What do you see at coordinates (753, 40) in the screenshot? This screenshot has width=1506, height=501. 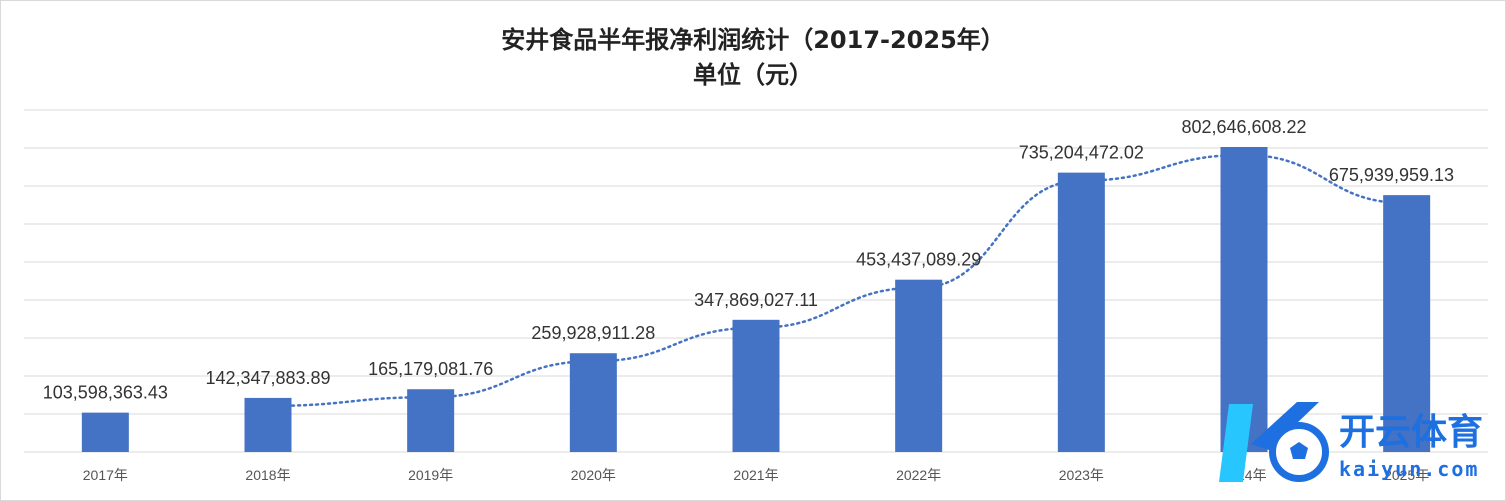 I see `chart-title: 安井食品半年报净利润统计（2017-2025年）` at bounding box center [753, 40].